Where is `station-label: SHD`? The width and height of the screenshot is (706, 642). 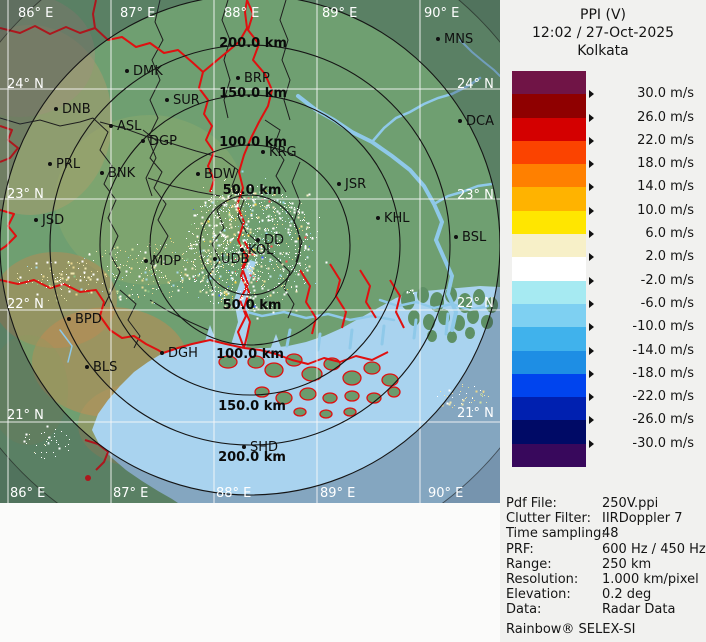 station-label: SHD is located at coordinates (264, 447).